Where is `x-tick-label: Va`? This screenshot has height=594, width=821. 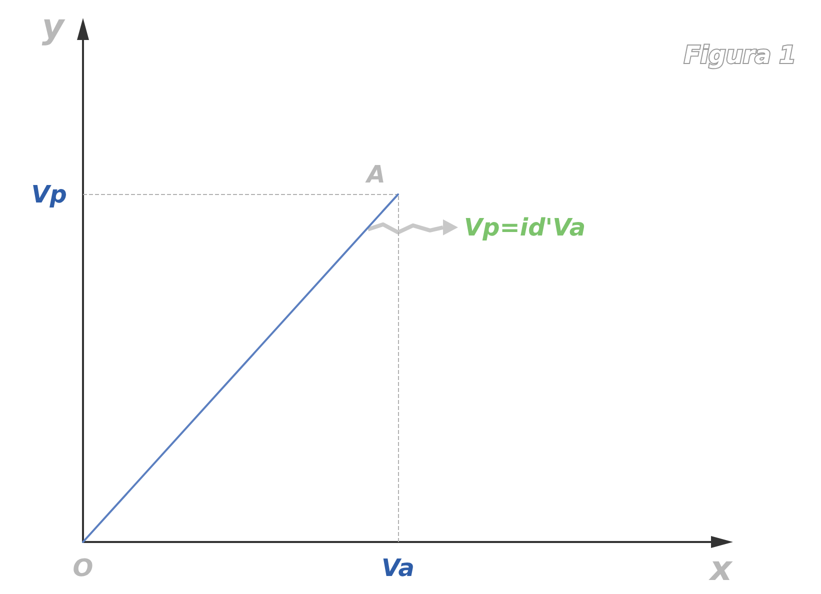 x-tick-label: Va is located at coordinates (398, 568).